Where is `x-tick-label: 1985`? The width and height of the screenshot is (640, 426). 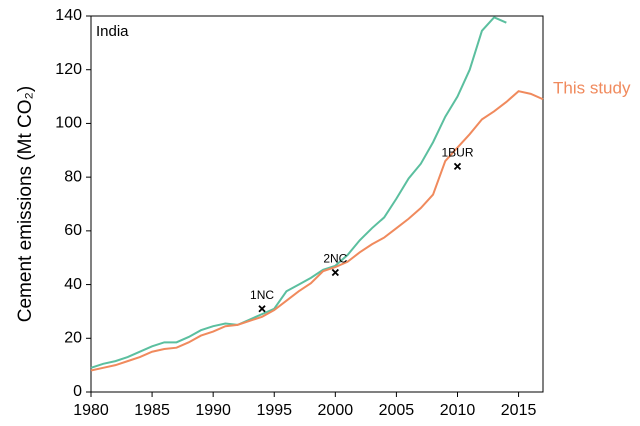
x-tick-label: 1985 is located at coordinates (152, 410).